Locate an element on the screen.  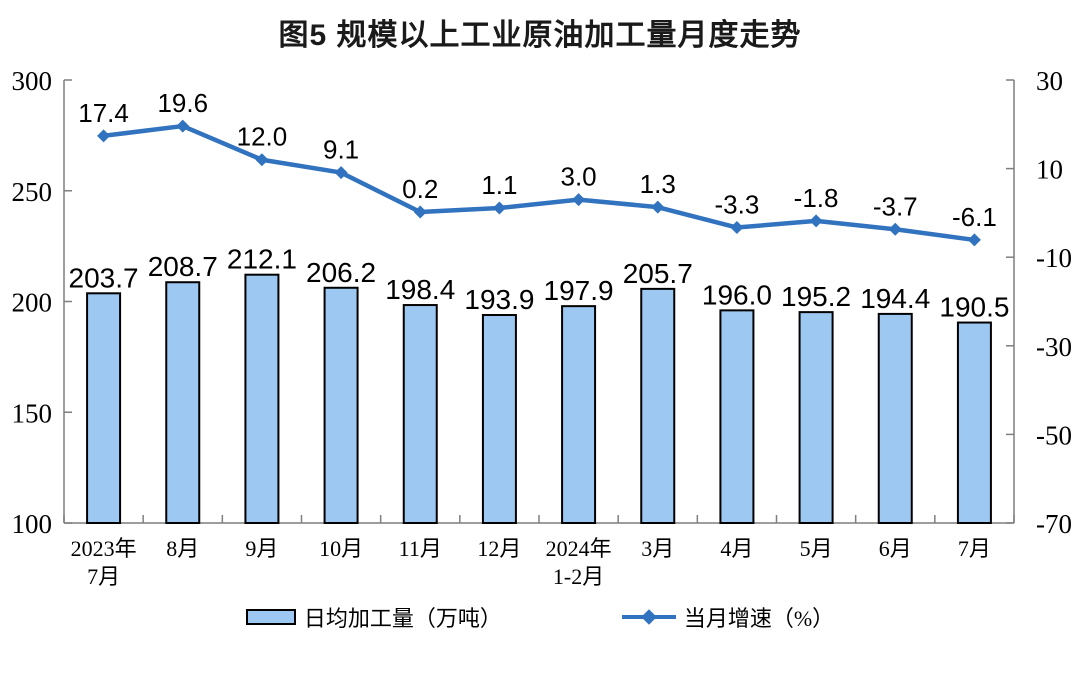
legend-line-diamond-icon is located at coordinates (649, 617).